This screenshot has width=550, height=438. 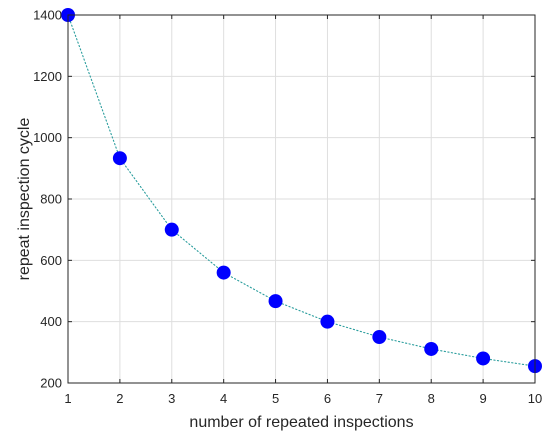 What do you see at coordinates (301, 422) in the screenshot?
I see `x-axis-label: number of repeated inspections` at bounding box center [301, 422].